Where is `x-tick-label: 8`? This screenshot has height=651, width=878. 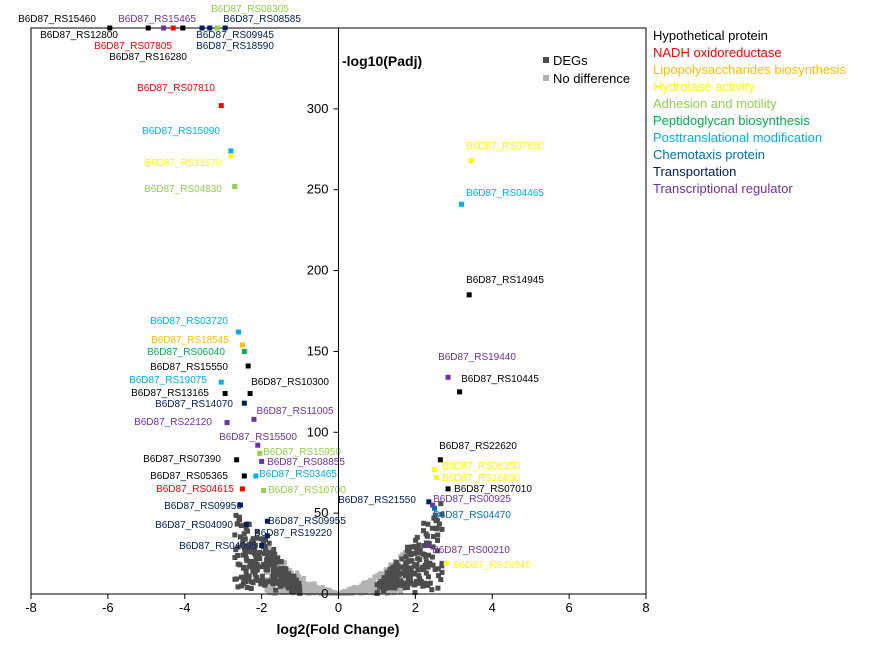 x-tick-label: 8 is located at coordinates (645, 607).